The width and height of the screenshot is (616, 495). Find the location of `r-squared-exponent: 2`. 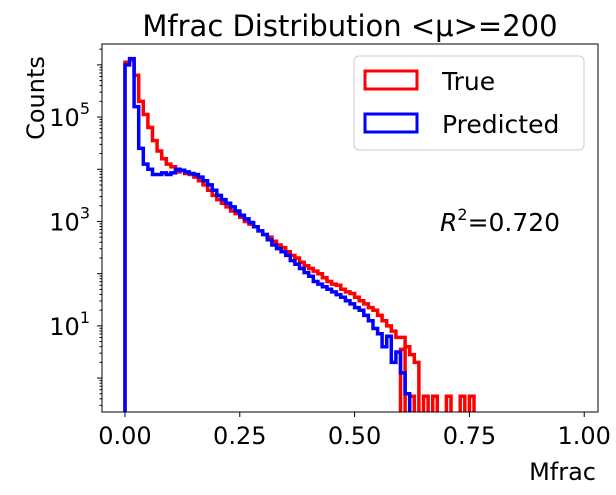

r-squared-exponent: 2 is located at coordinates (462, 214).